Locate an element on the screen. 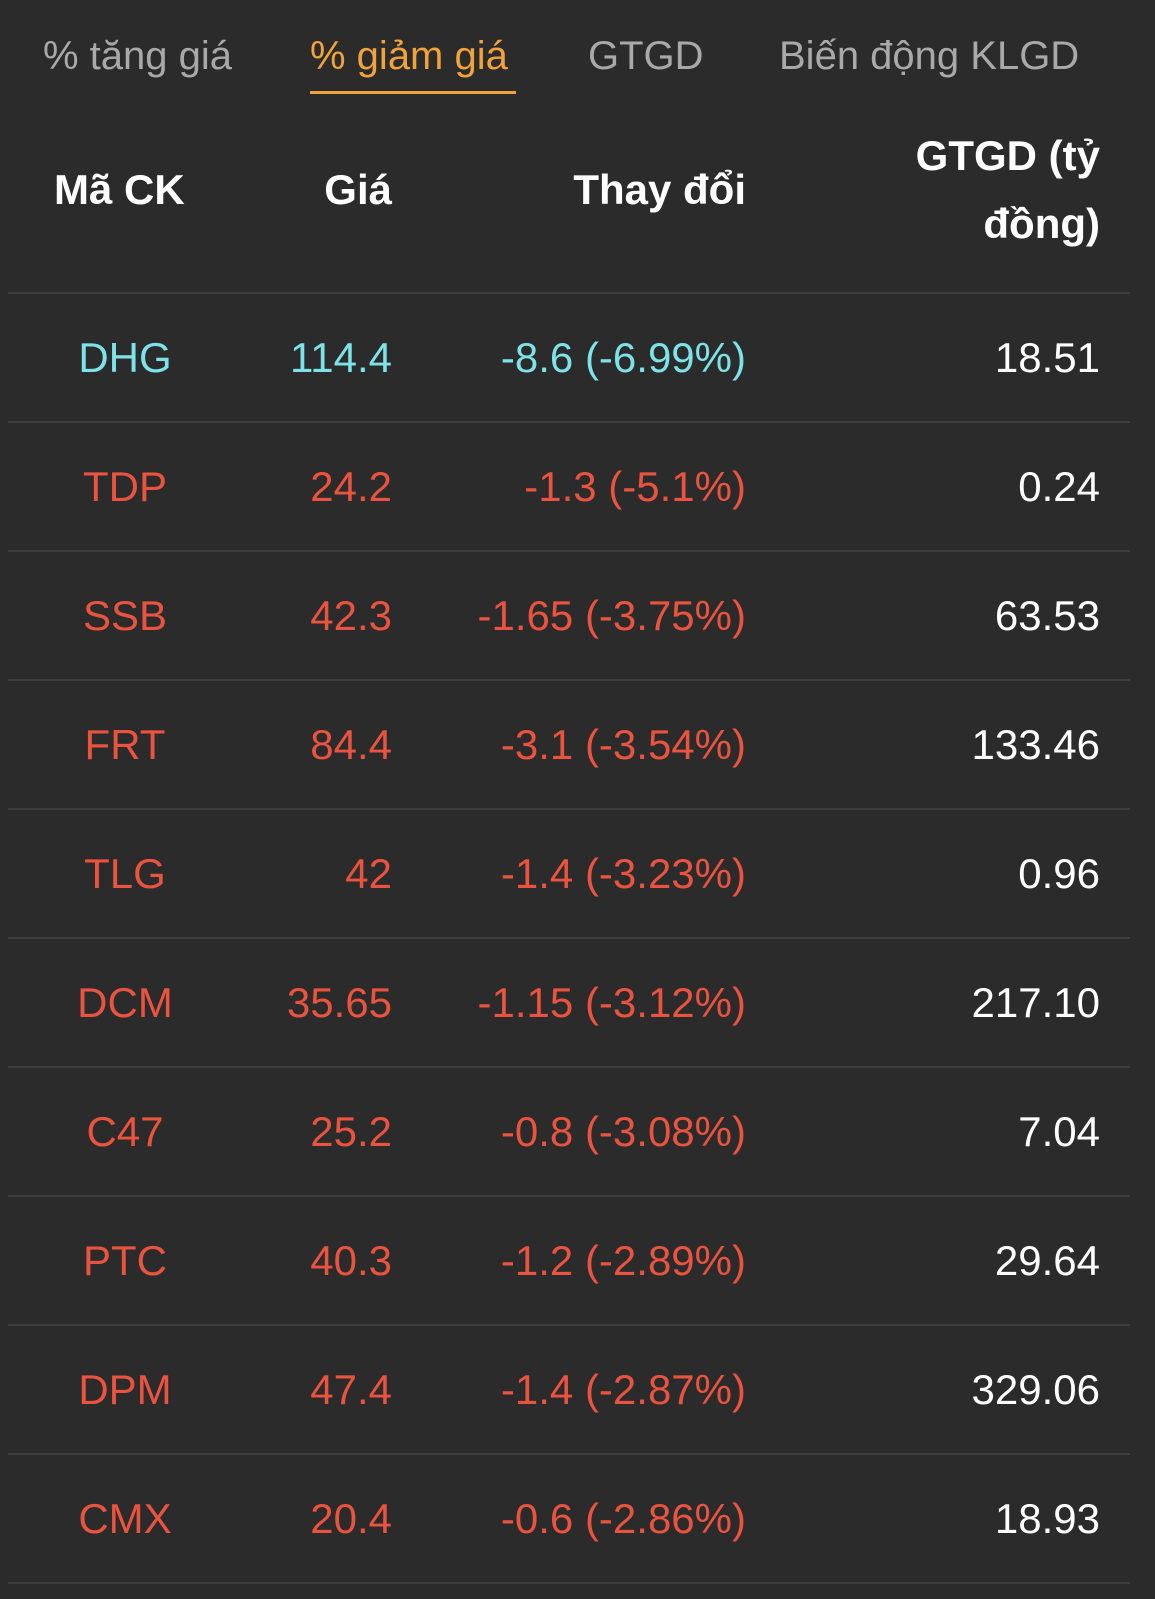  header-change: Thay đổi is located at coordinates (659, 189).